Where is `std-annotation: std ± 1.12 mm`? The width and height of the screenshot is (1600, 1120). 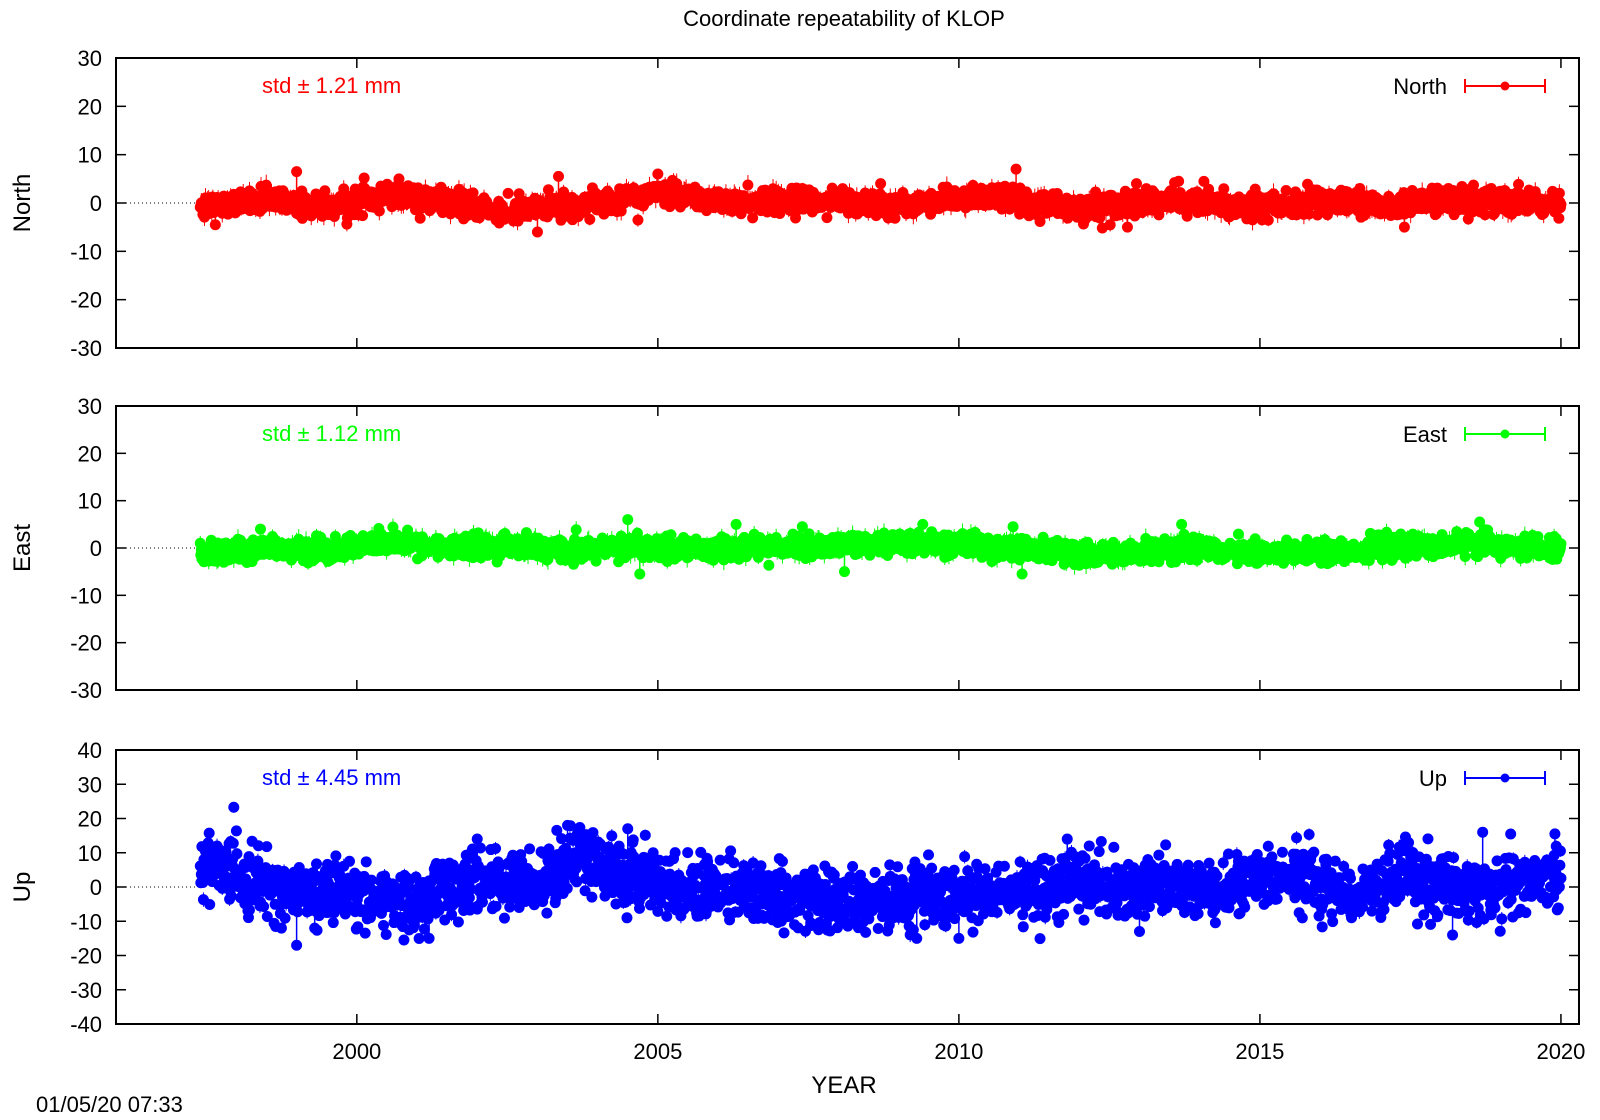 std-annotation: std ± 1.12 mm is located at coordinates (331, 433).